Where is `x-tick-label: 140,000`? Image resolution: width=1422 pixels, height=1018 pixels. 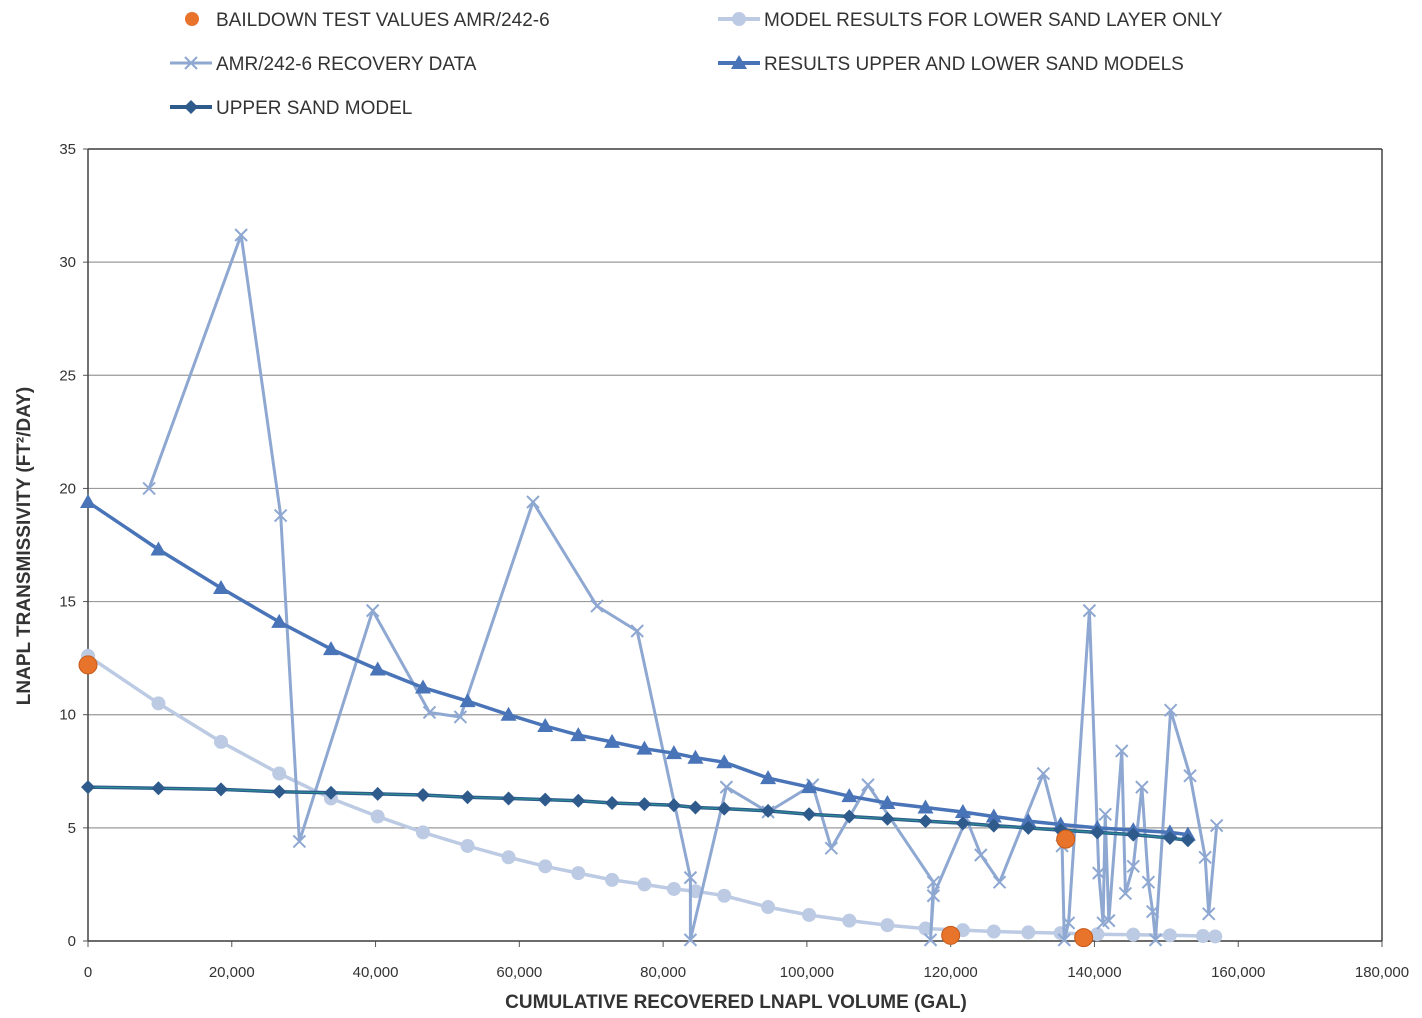
x-tick-label: 140,000 is located at coordinates (1094, 972).